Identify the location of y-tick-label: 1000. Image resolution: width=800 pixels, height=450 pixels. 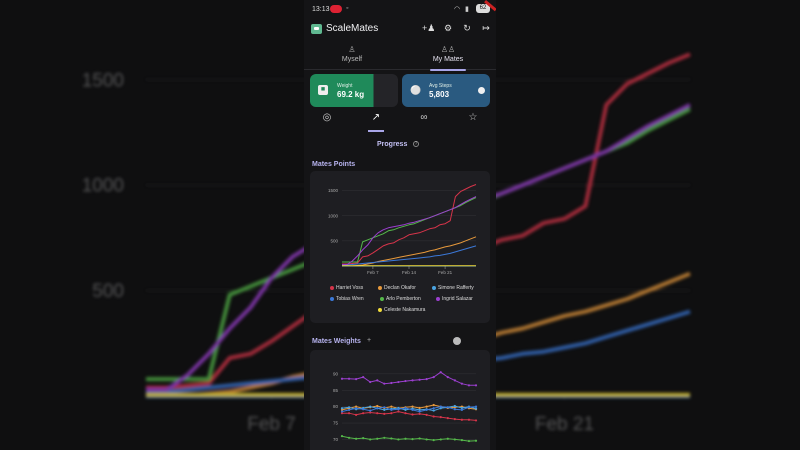
(103, 186).